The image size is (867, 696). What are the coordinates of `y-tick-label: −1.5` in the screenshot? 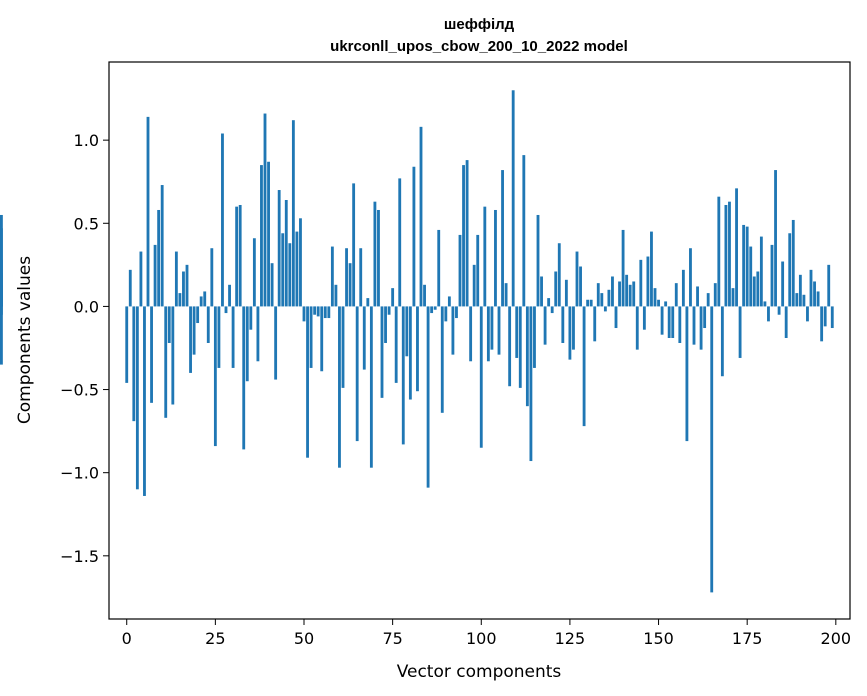 It's located at (79, 556).